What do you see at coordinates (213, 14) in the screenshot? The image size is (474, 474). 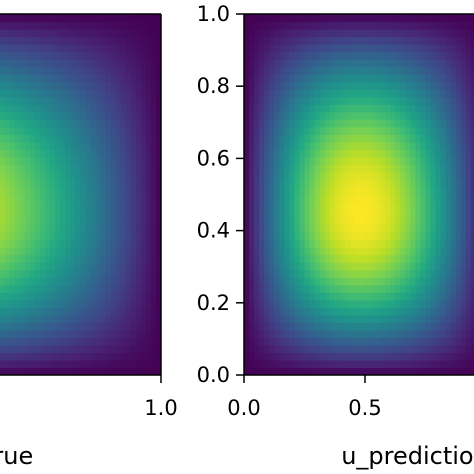 I see `y-tick-label: 1.0` at bounding box center [213, 14].